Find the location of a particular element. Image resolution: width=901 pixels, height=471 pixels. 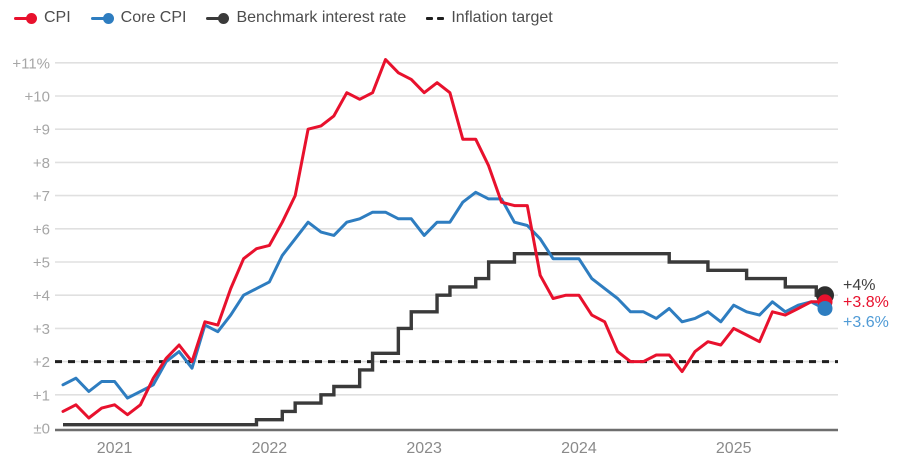

inflation-target-dashes-icon is located at coordinates (435, 18).